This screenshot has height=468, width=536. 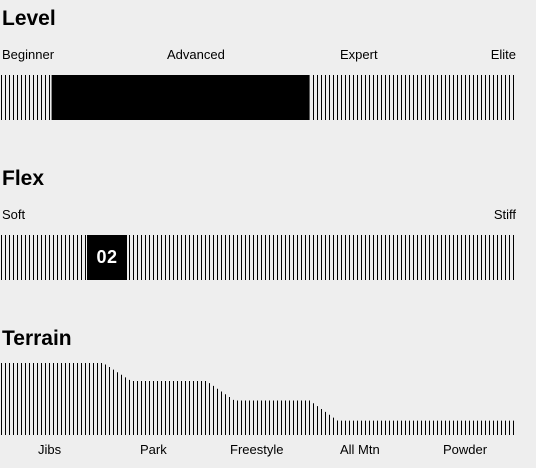 I want to click on terrain-label-all-mtn: All Mtn, so click(x=360, y=449).